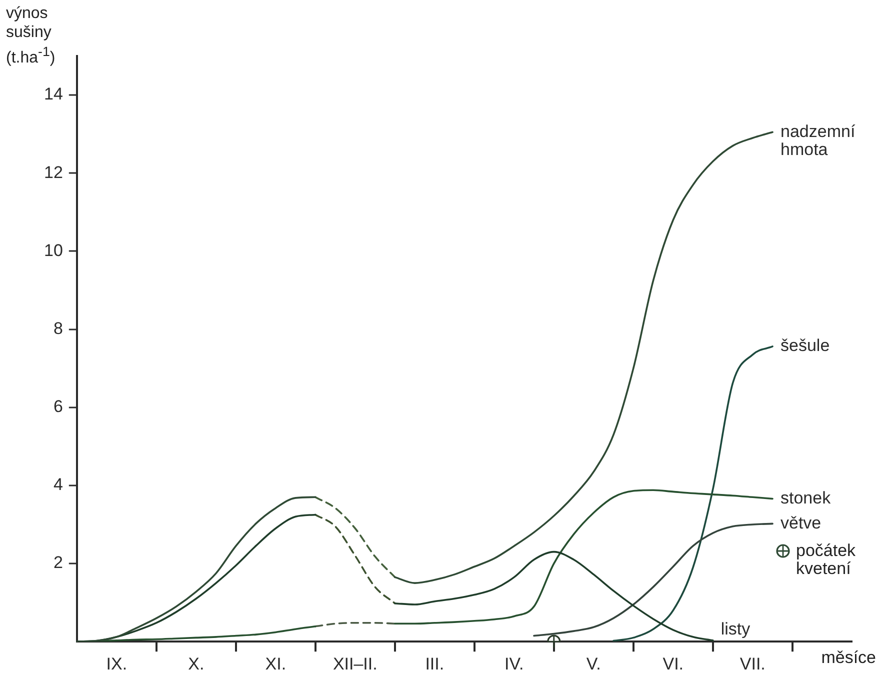 The image size is (882, 682). Describe the element at coordinates (53, 250) in the screenshot. I see `y-tick-label: 10` at that location.